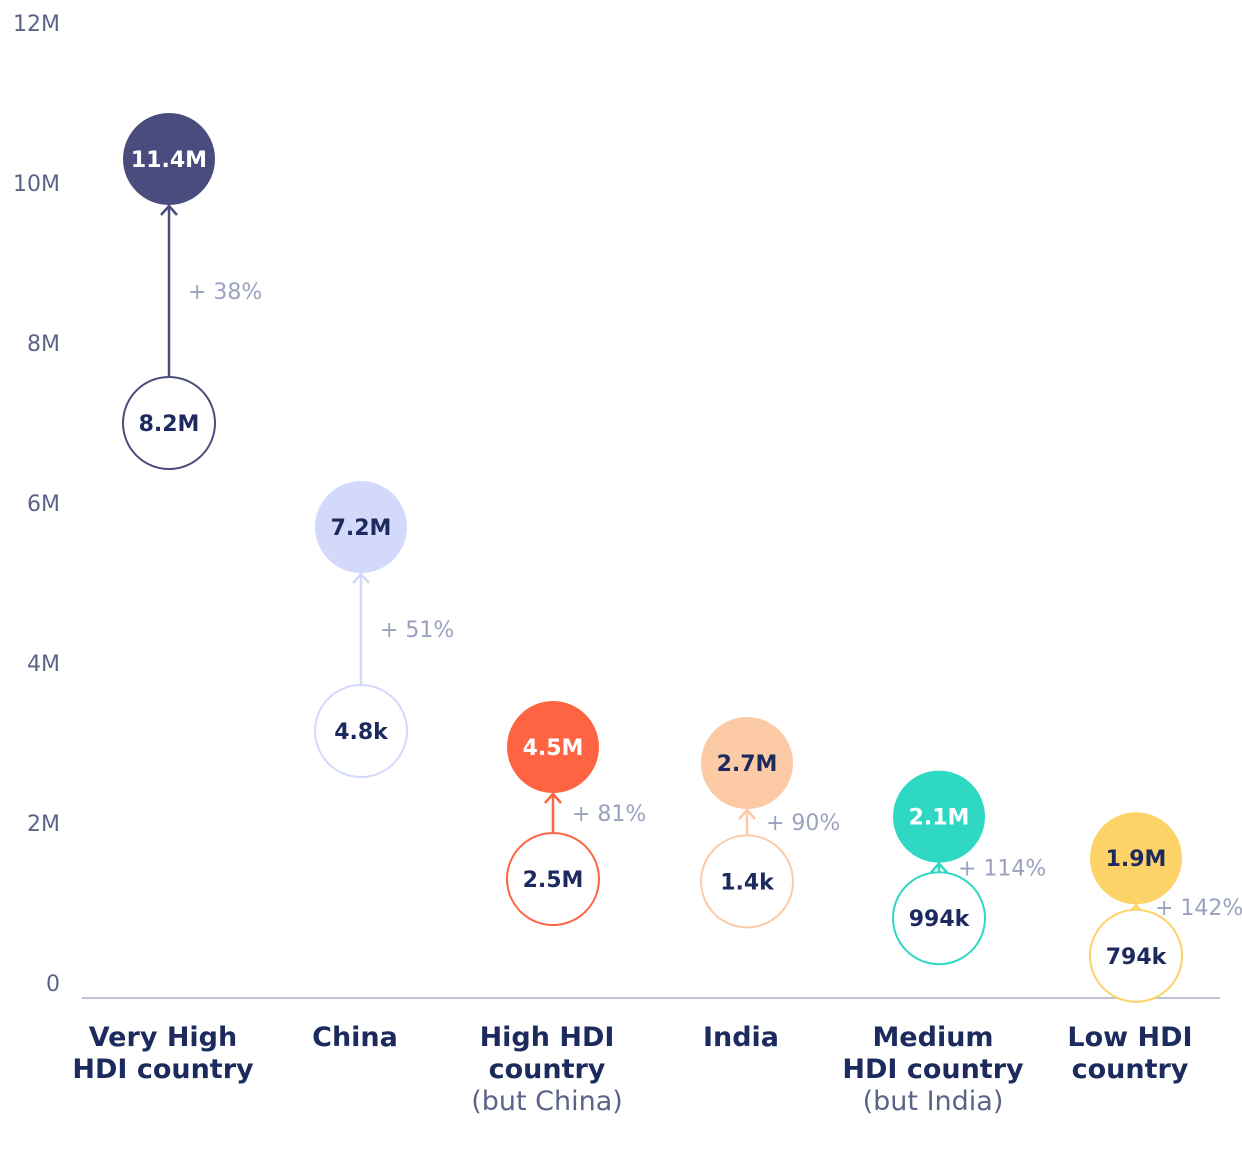 The height and width of the screenshot is (1156, 1242). I want to click on end-value-label: 4.5M, so click(553, 748).